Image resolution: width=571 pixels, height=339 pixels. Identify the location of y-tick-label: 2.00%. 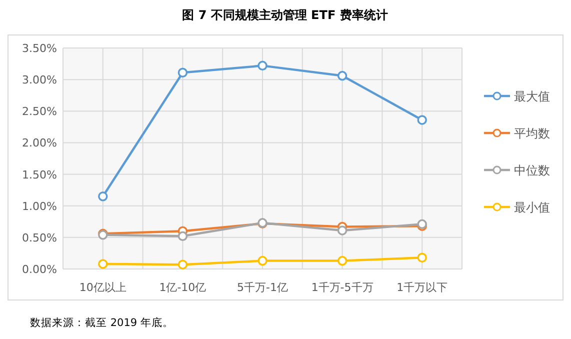
(39, 143).